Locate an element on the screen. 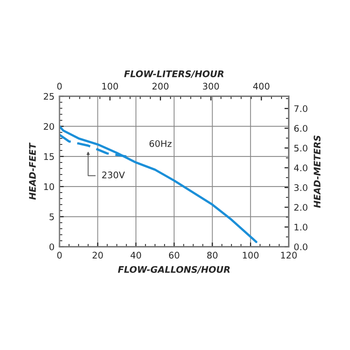  x-tick-label: 20 is located at coordinates (97, 255).